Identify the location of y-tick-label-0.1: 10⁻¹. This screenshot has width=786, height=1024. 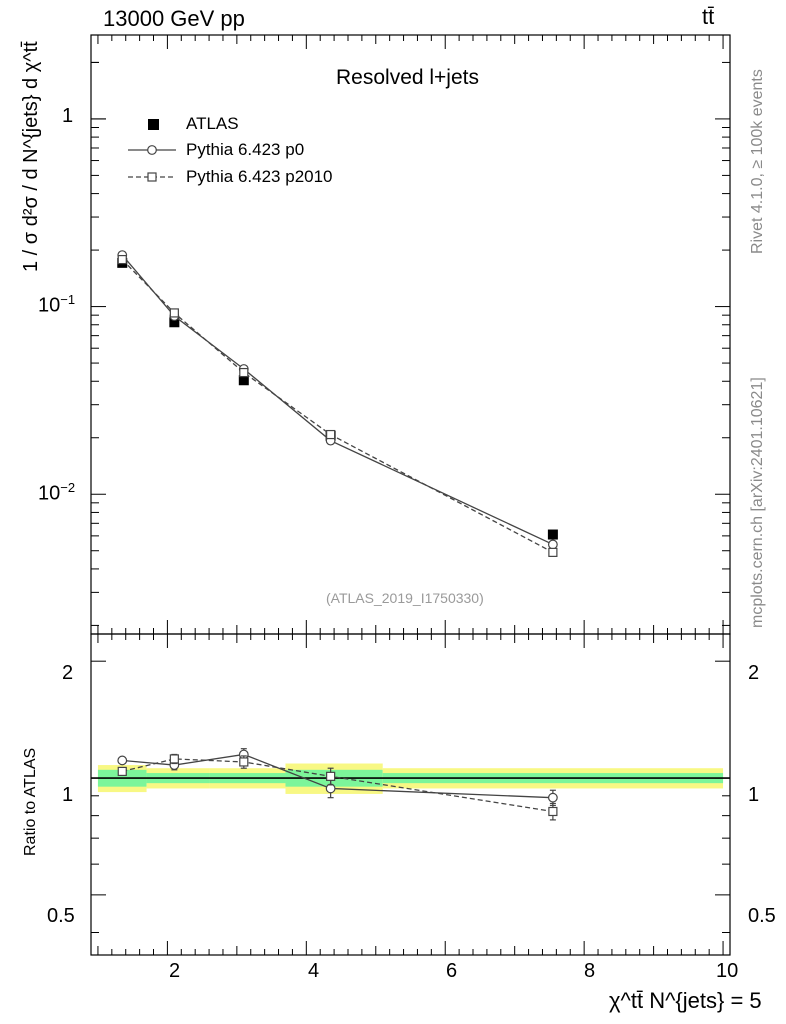
(57, 304).